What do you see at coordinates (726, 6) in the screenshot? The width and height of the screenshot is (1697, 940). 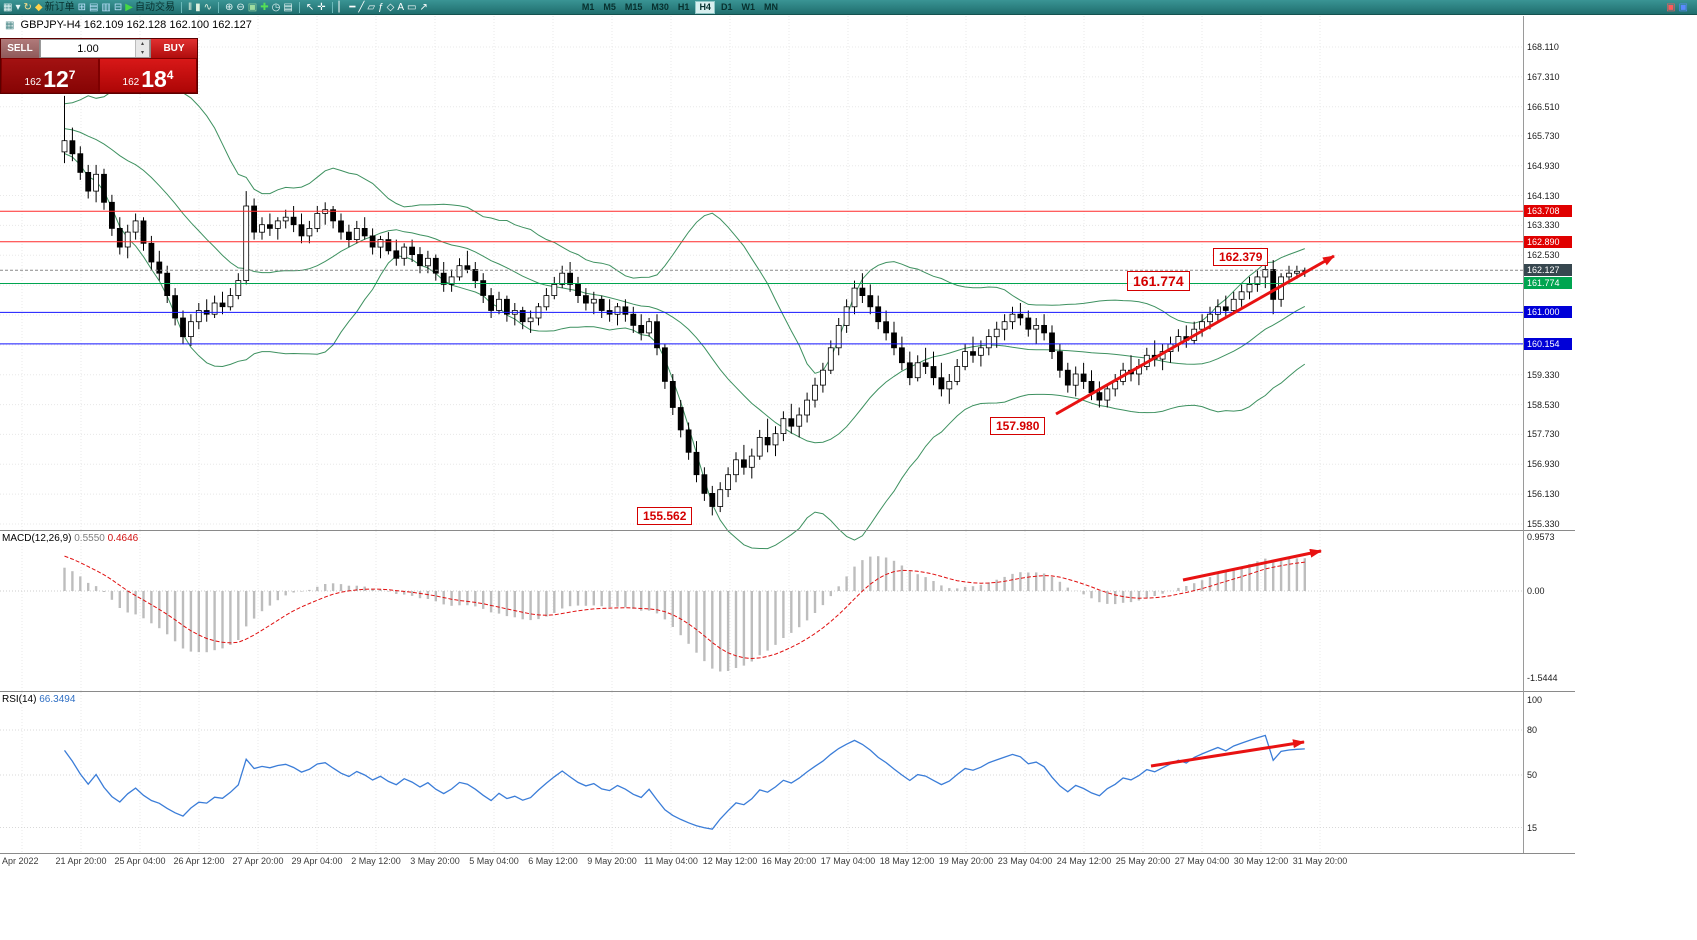 I see `timeframe-d1-button: D1` at bounding box center [726, 6].